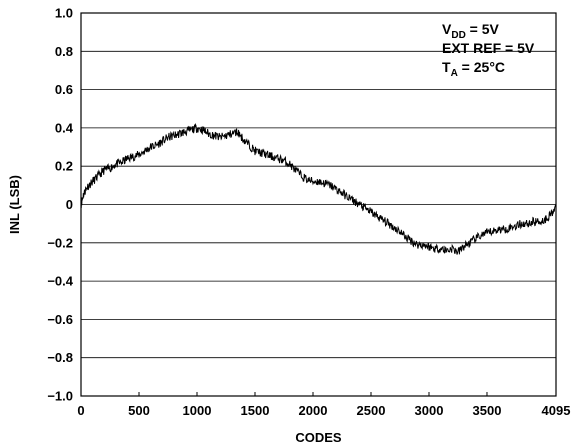 This screenshot has height=448, width=578. What do you see at coordinates (556, 410) in the screenshot?
I see `x-tick-label: 4095` at bounding box center [556, 410].